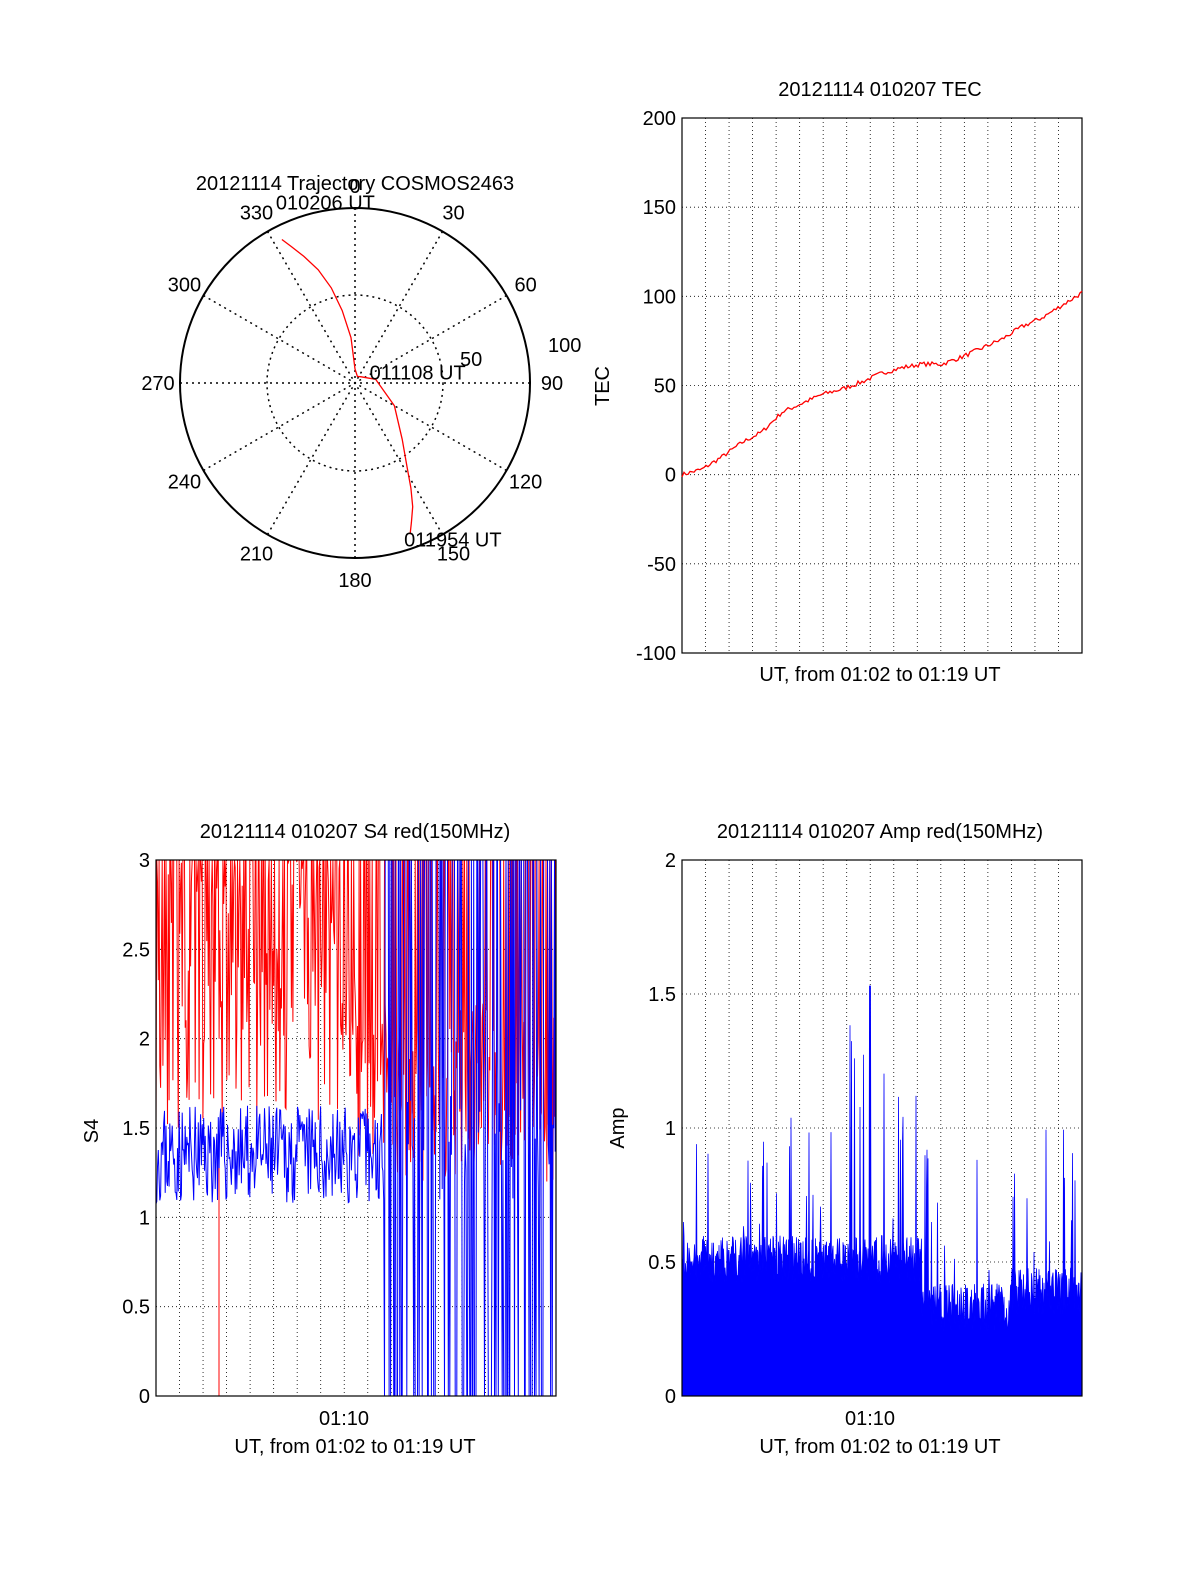 The height and width of the screenshot is (1575, 1200). Describe the element at coordinates (136, 950) in the screenshot. I see `y-tick-label: 2.5` at that location.